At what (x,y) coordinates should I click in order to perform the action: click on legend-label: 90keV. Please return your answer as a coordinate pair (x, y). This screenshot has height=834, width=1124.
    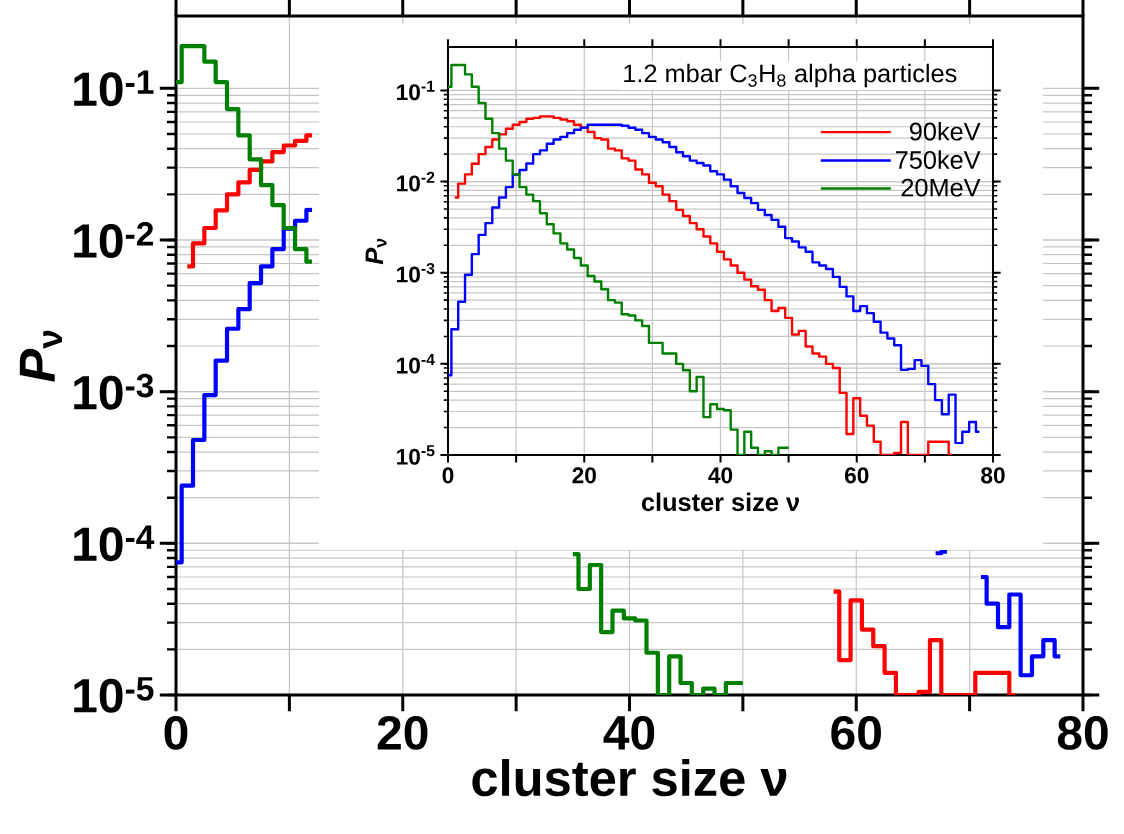
    Looking at the image, I should click on (945, 131).